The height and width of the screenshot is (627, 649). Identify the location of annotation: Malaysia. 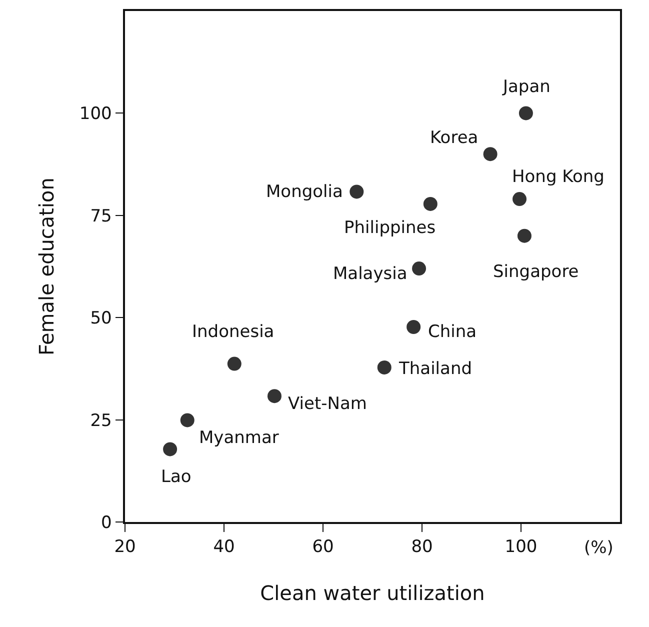
(370, 274).